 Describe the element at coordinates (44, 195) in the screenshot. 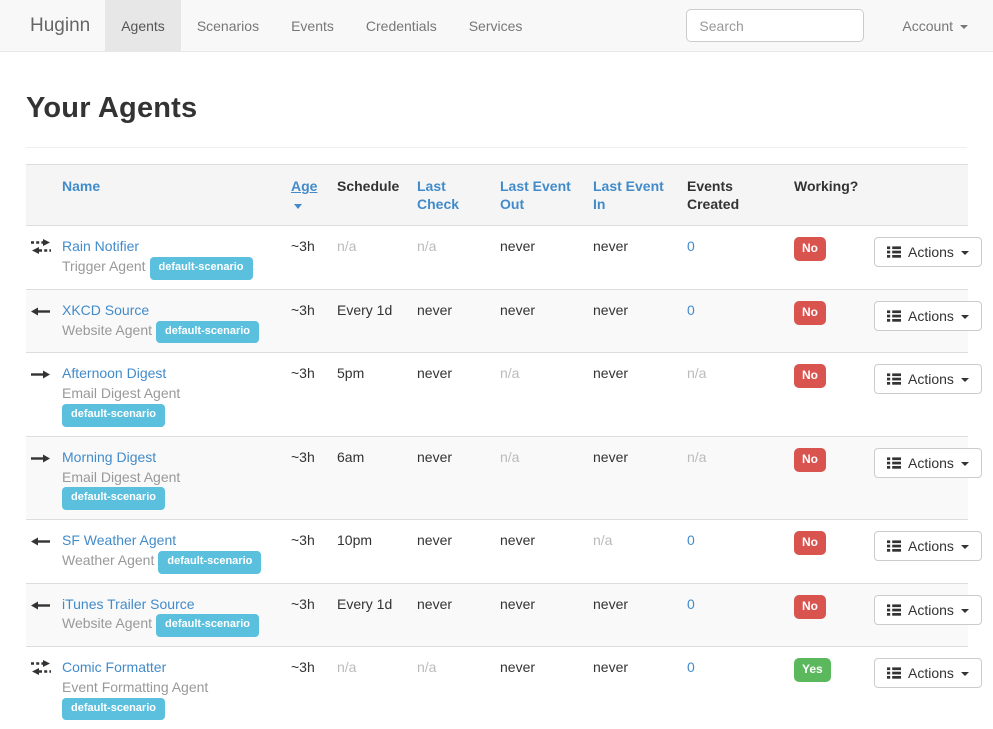

I see `header-icon-col` at that location.